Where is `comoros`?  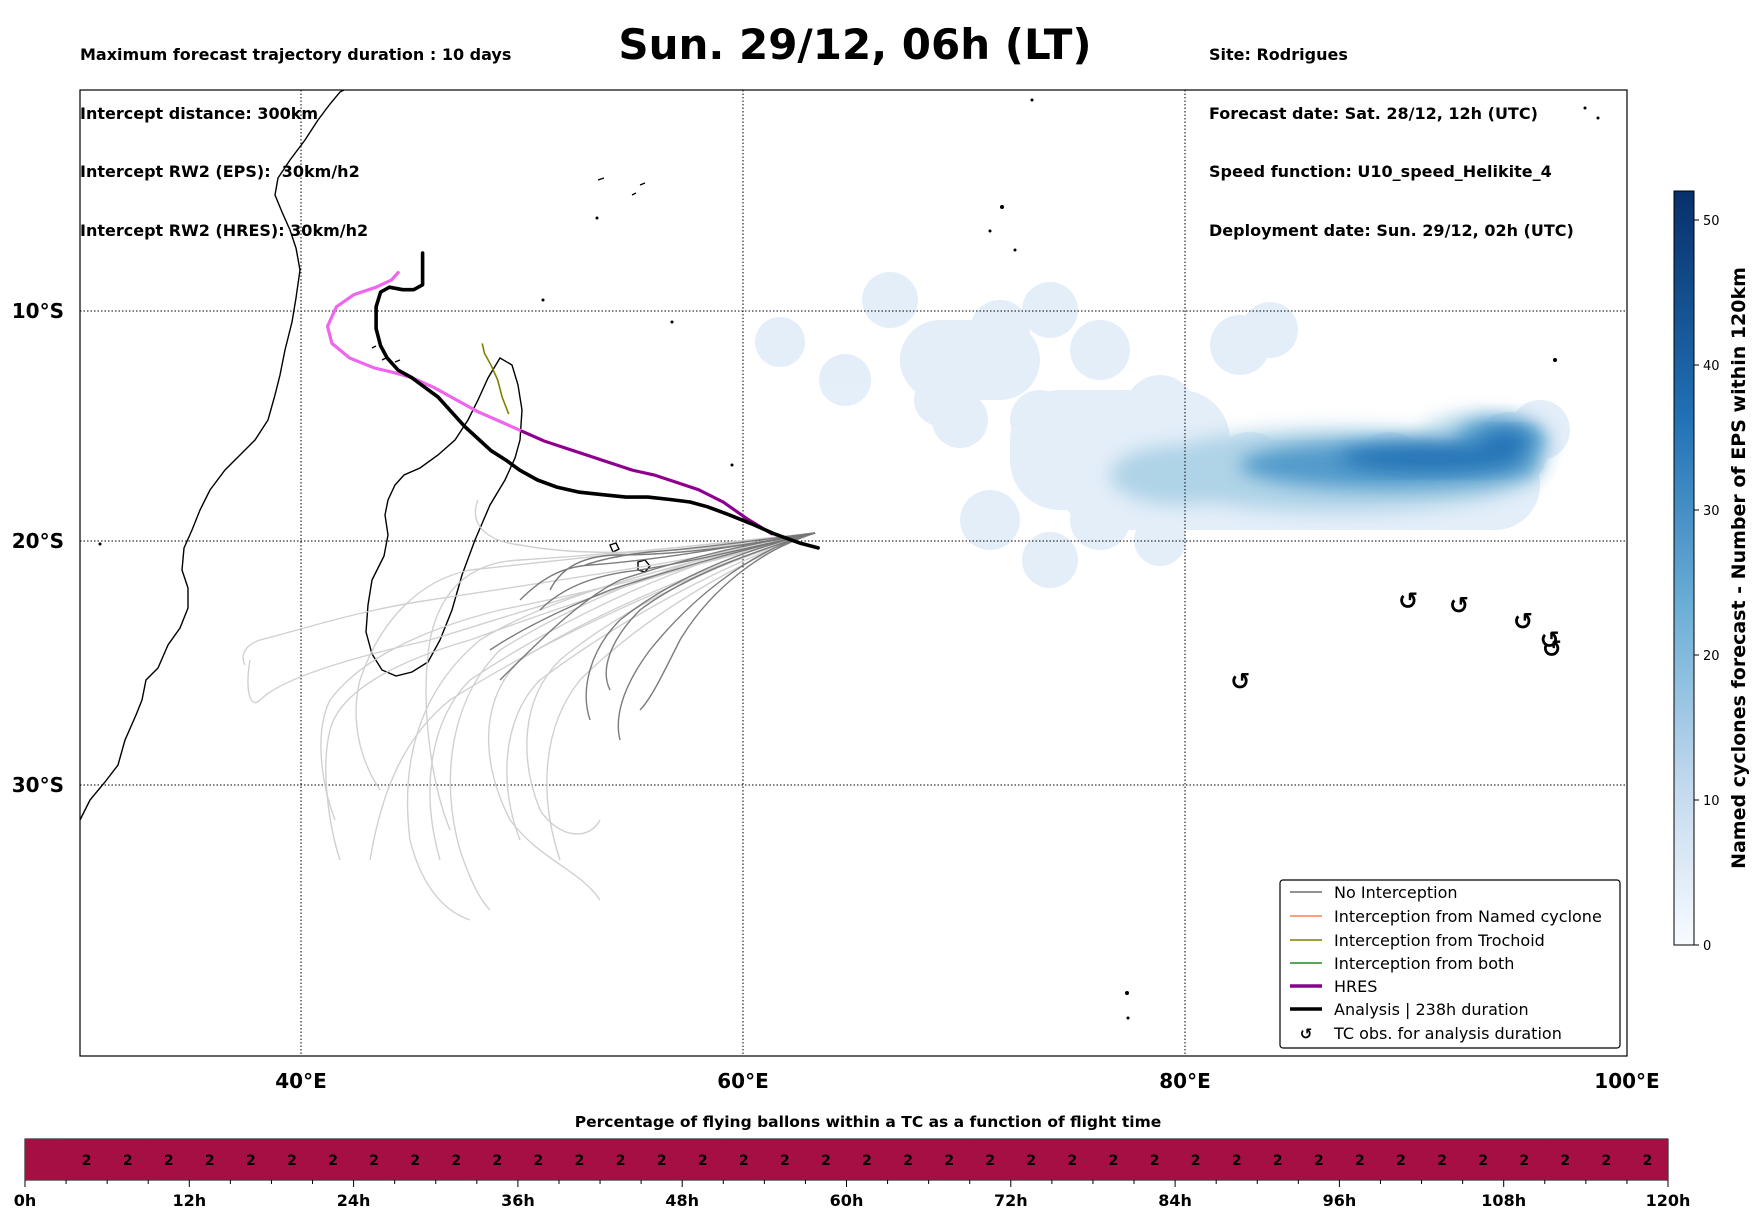
comoros is located at coordinates (386, 354).